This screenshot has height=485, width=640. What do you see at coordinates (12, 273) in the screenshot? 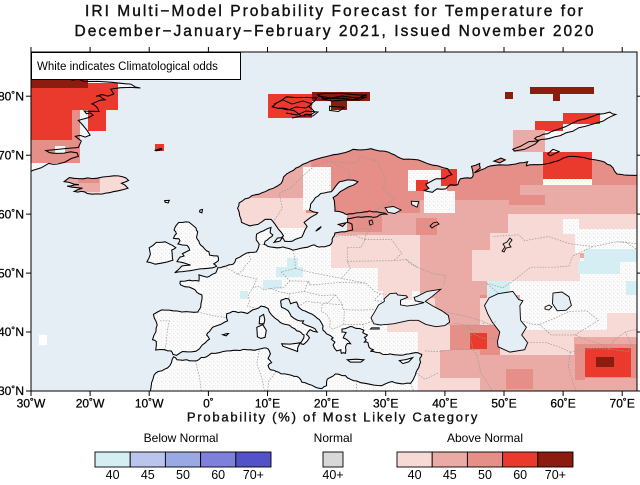
I see `svg-text: 50˚N` at bounding box center [12, 273].